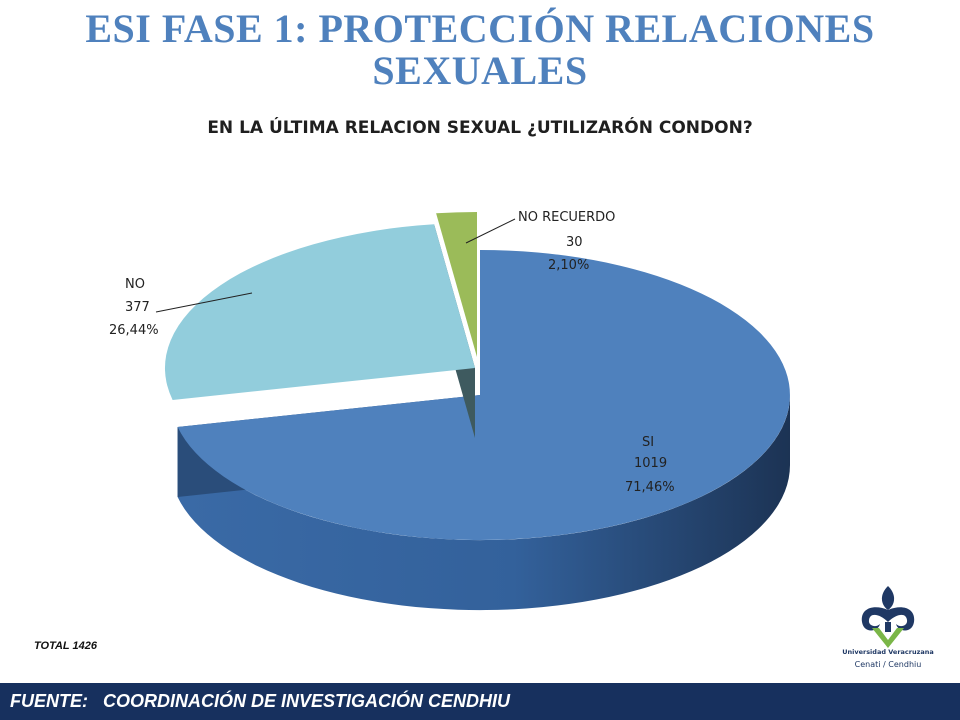 This screenshot has height=720, width=960. What do you see at coordinates (134, 330) in the screenshot?
I see `label-no-percent: 26,44%` at bounding box center [134, 330].